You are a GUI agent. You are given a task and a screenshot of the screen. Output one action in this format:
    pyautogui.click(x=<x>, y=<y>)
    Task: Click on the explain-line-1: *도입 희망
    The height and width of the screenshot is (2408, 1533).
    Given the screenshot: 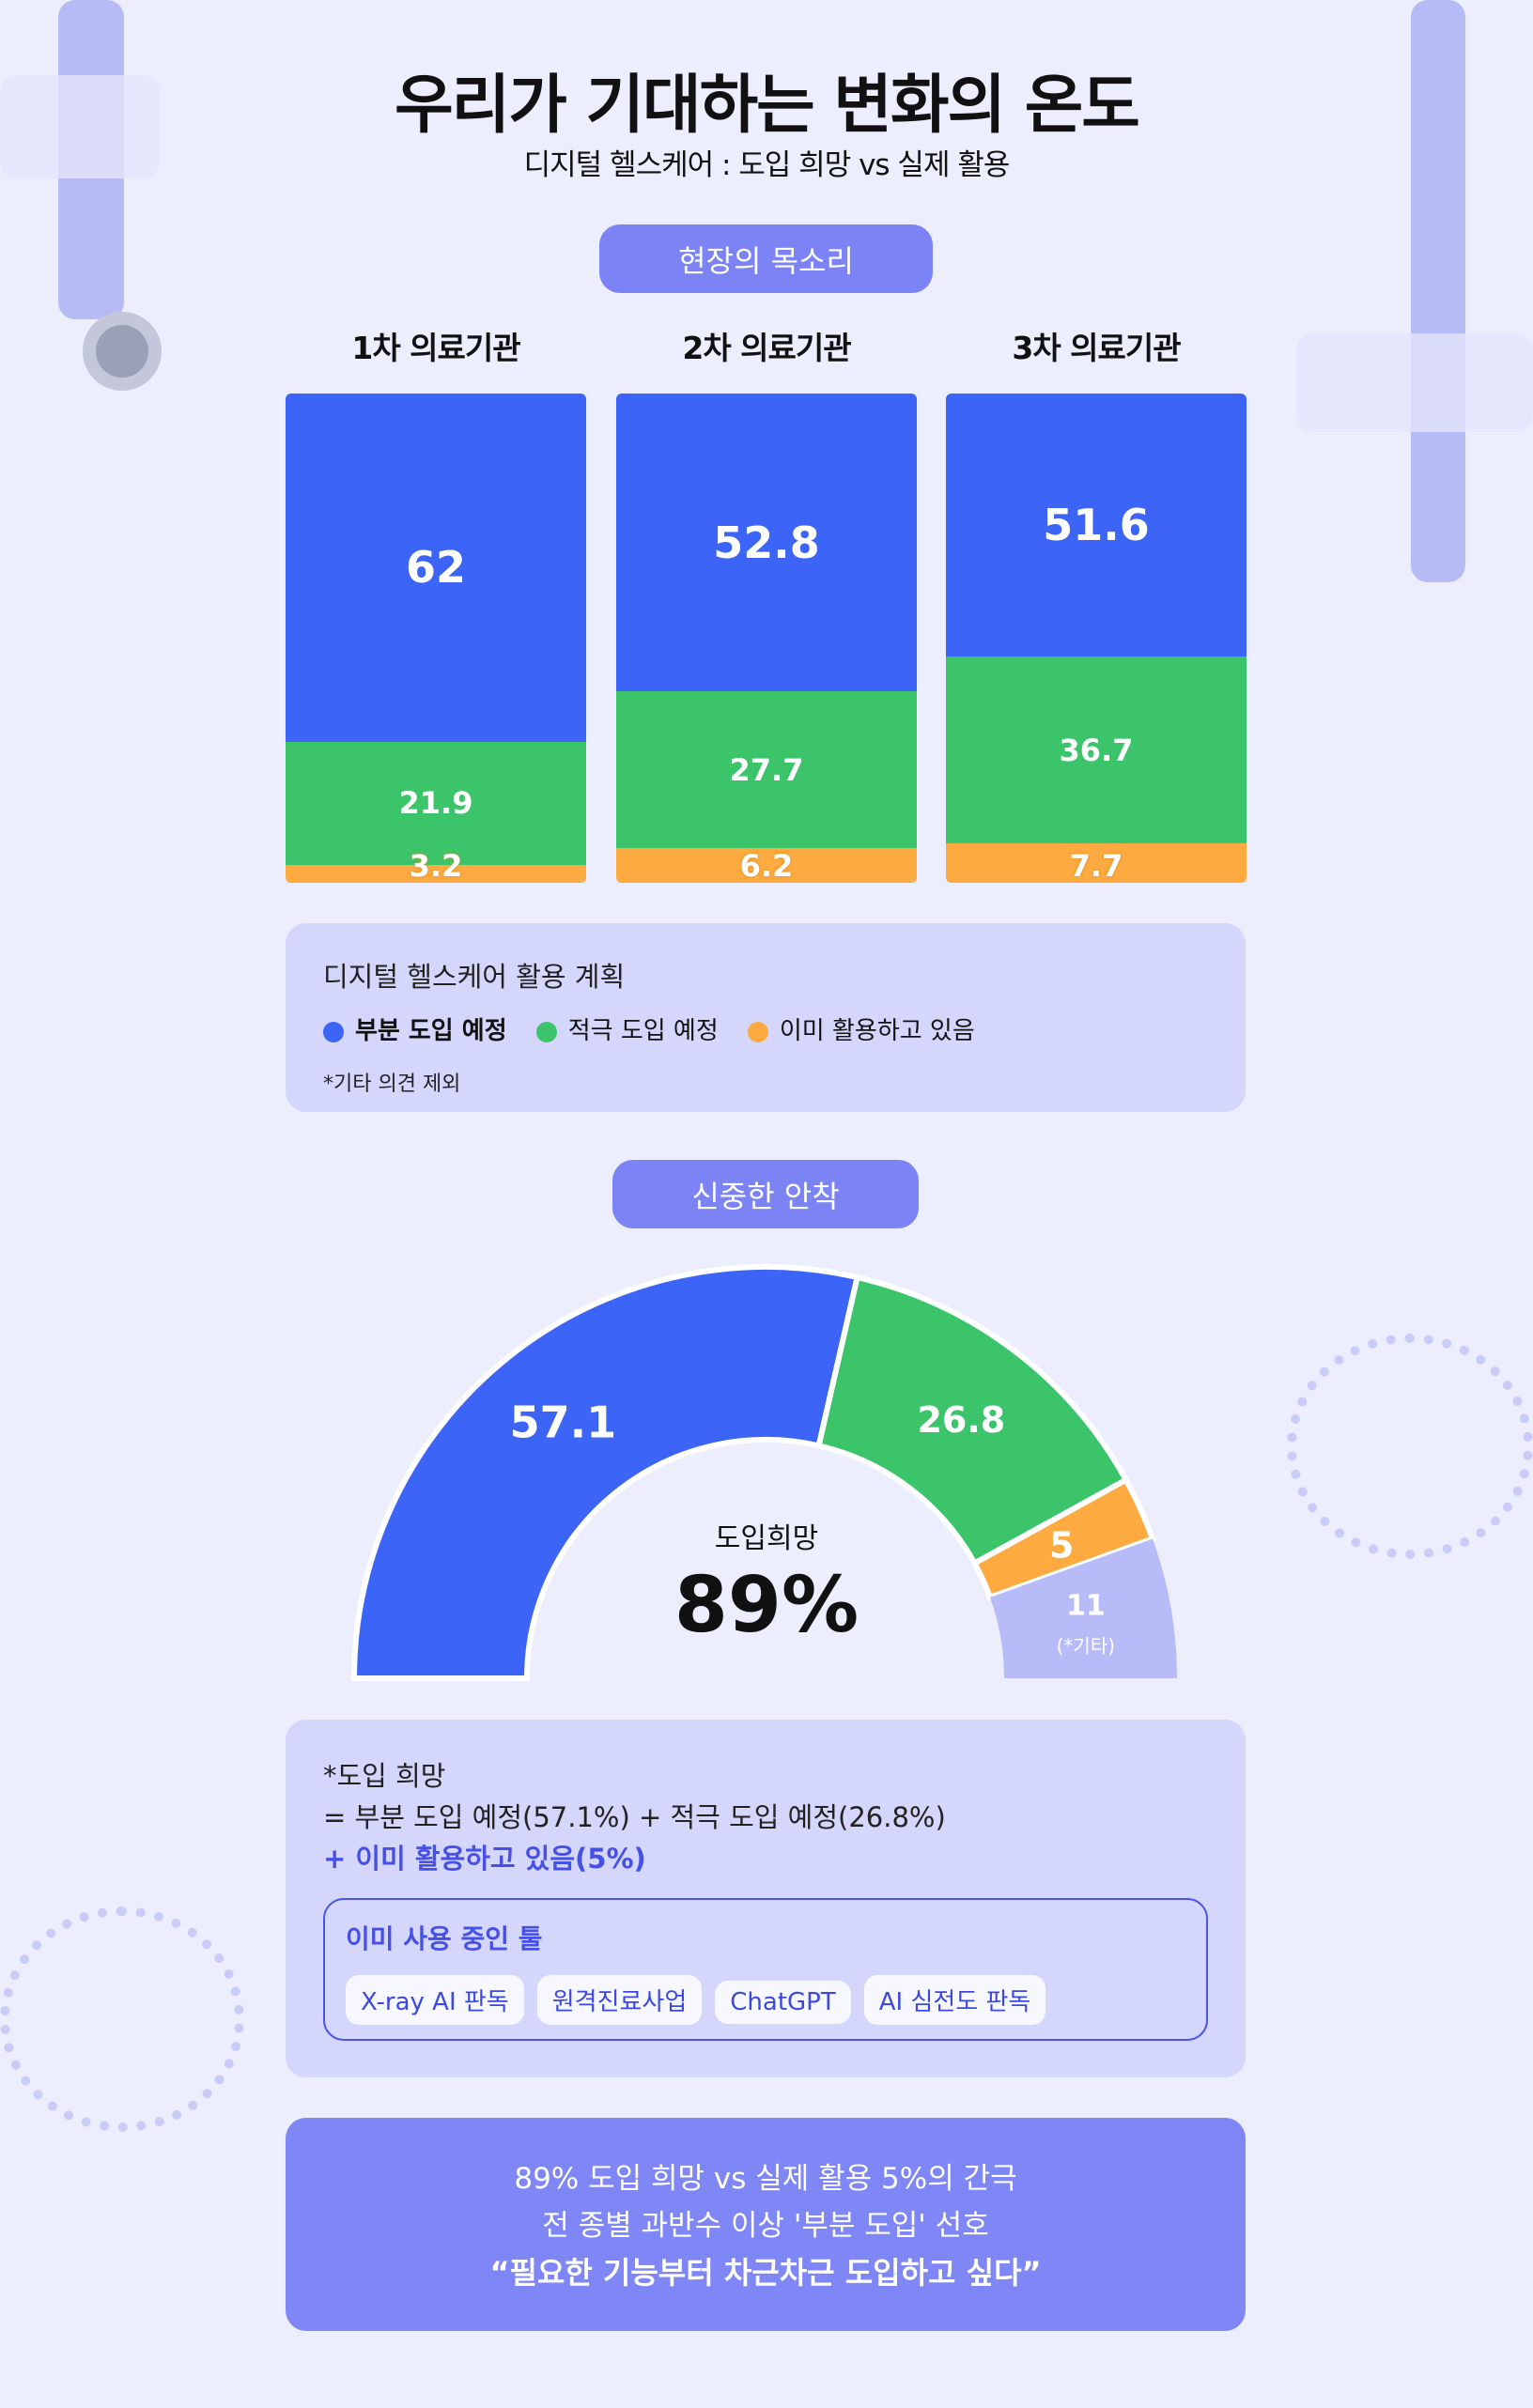 What is the action you would take?
    pyautogui.click(x=384, y=1776)
    